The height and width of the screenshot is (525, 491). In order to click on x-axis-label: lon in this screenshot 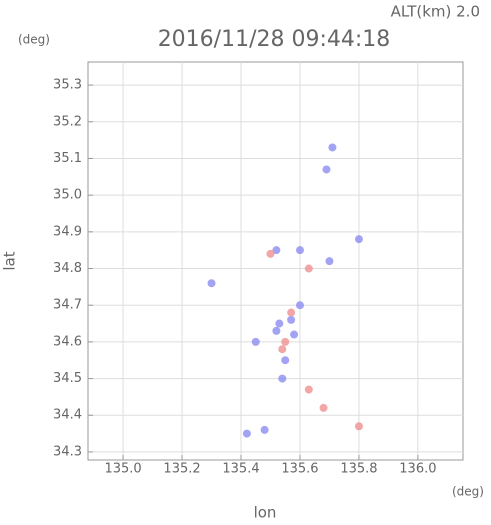, I will do `click(265, 513)`.